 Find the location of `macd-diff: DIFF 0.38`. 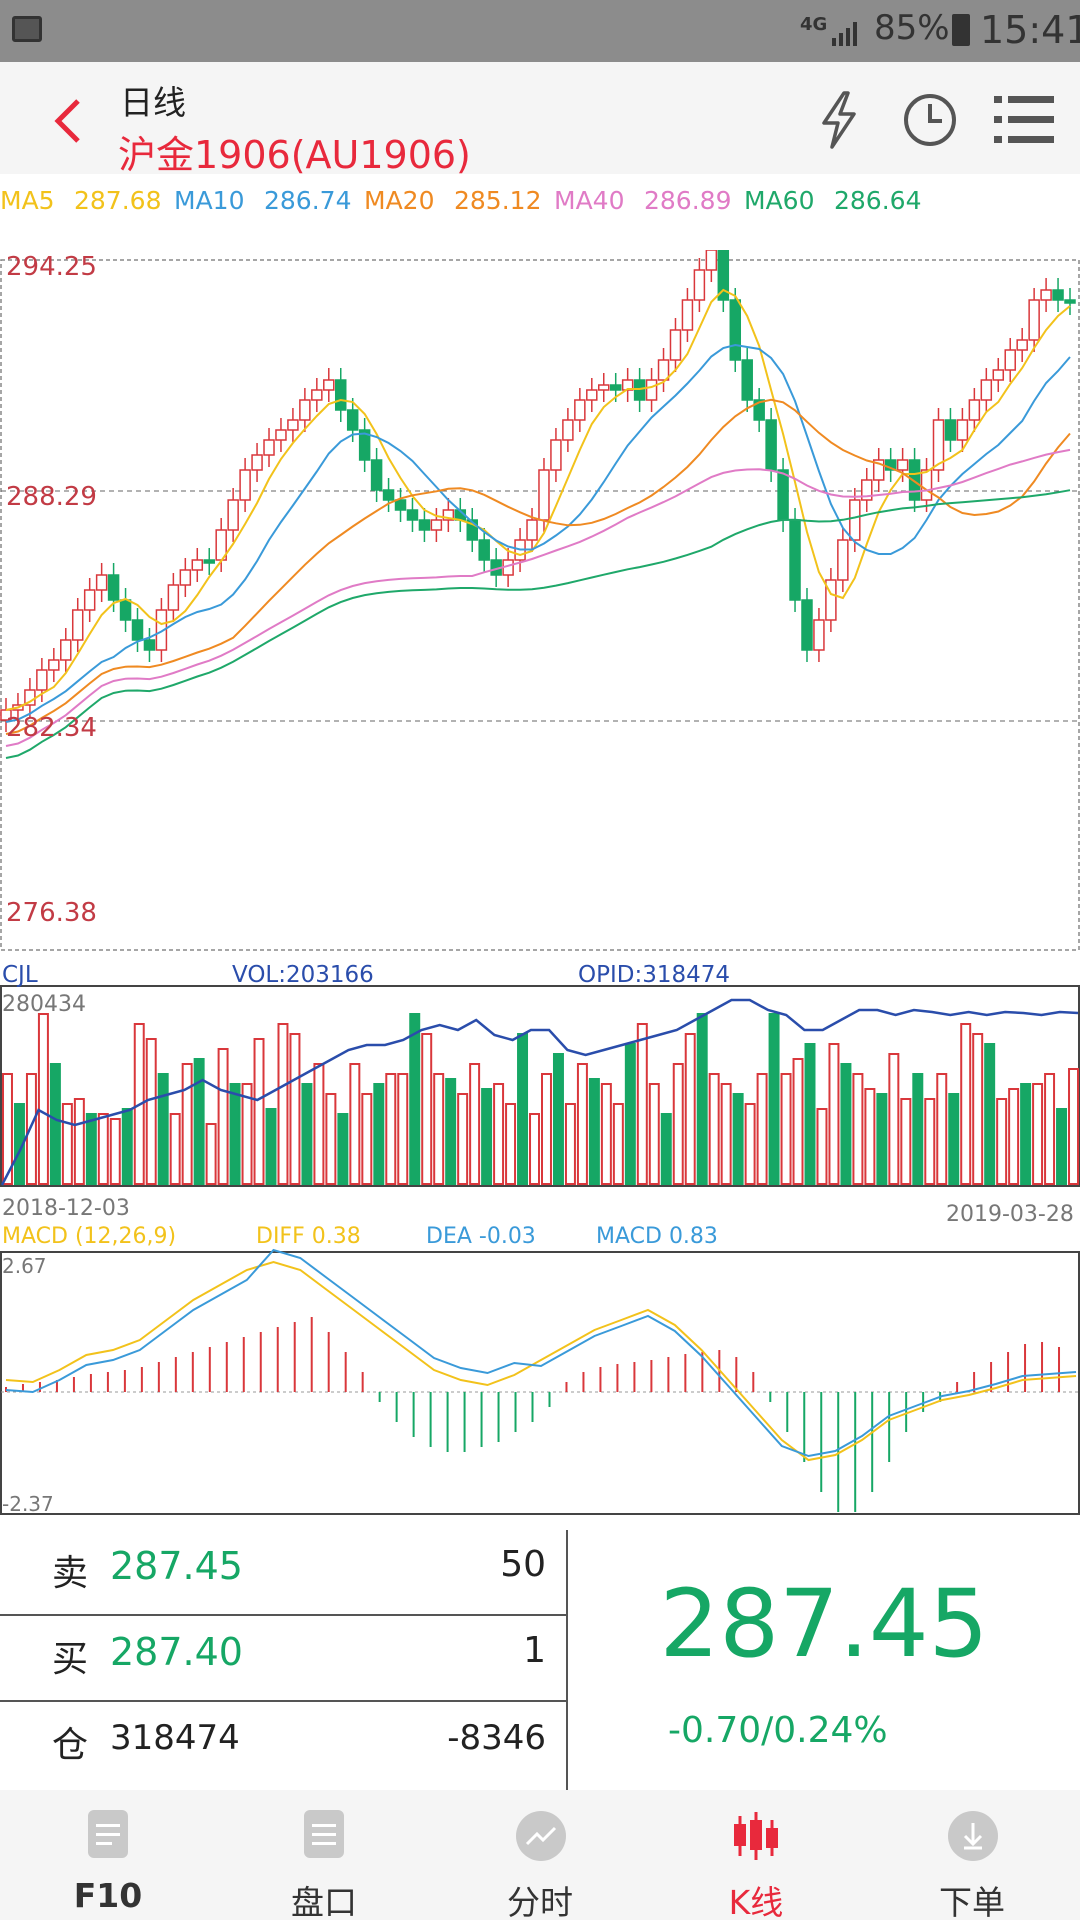

macd-diff: DIFF 0.38 is located at coordinates (308, 1236).